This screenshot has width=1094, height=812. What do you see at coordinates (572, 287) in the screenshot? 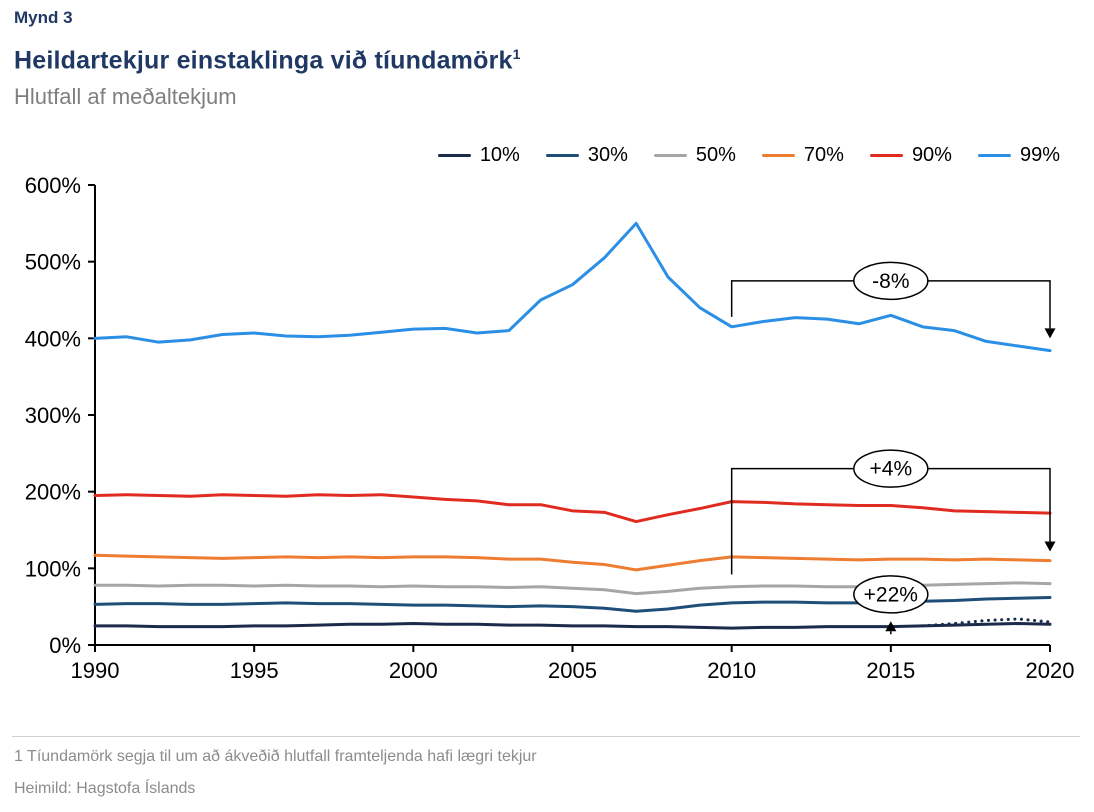
I see `series-line-99%` at bounding box center [572, 287].